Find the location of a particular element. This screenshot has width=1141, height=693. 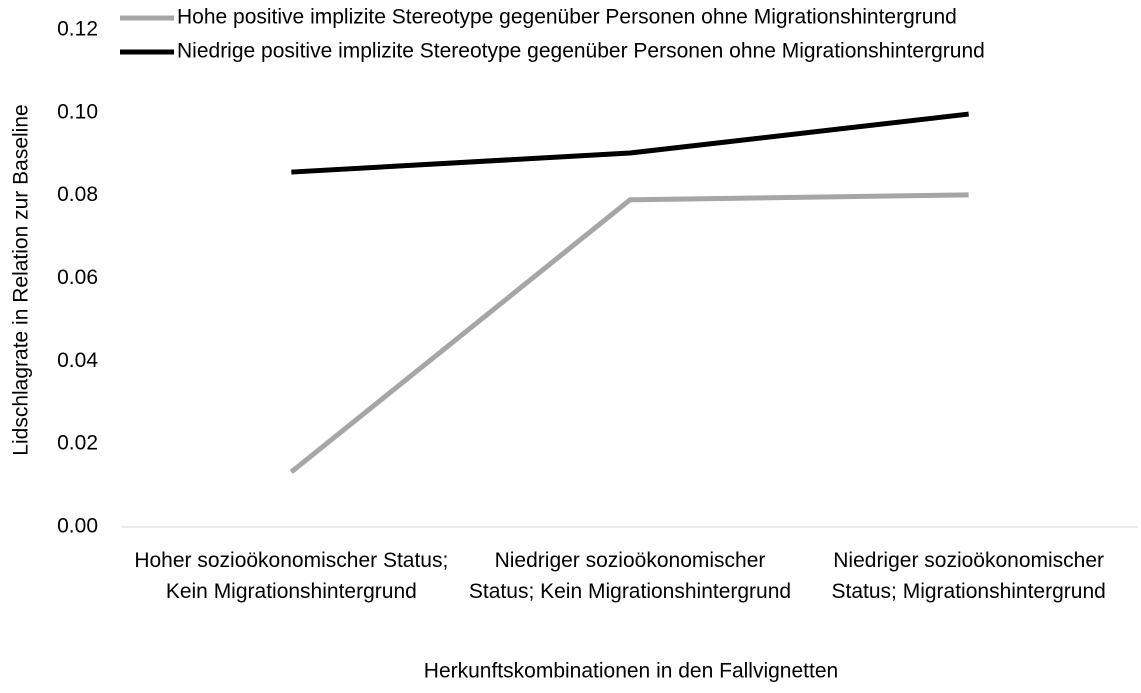

y-tick-label: 0.00 is located at coordinates (77, 526).